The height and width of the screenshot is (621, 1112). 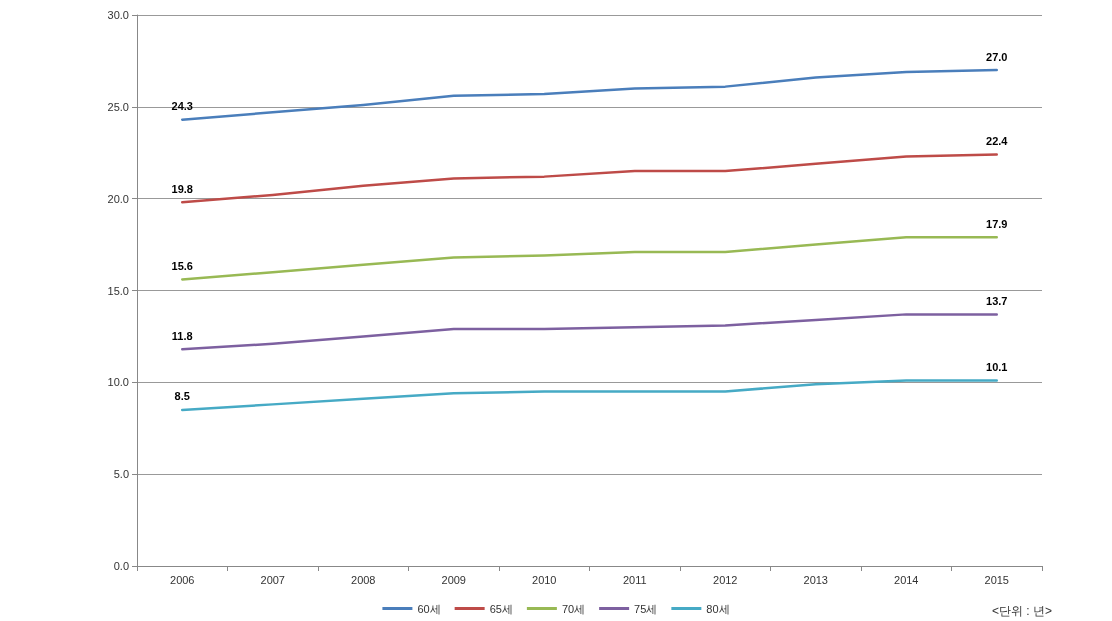 What do you see at coordinates (718, 608) in the screenshot?
I see `legend-label: 80세` at bounding box center [718, 608].